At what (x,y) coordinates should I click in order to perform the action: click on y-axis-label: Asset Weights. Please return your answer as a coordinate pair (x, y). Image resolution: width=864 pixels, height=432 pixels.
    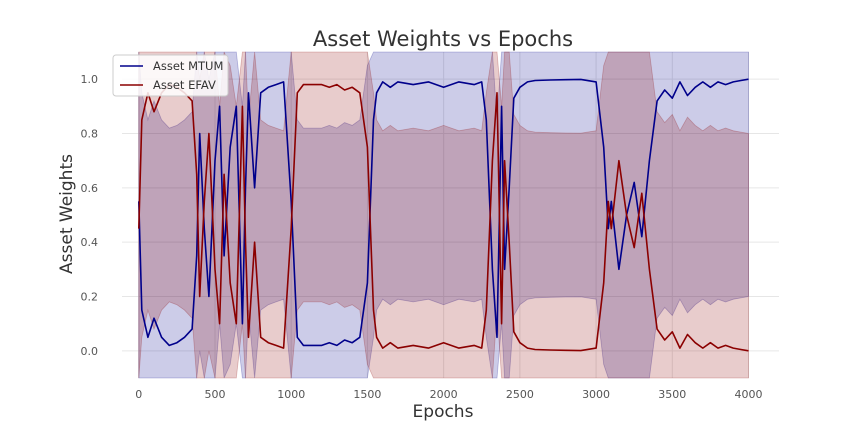
    Looking at the image, I should click on (67, 214).